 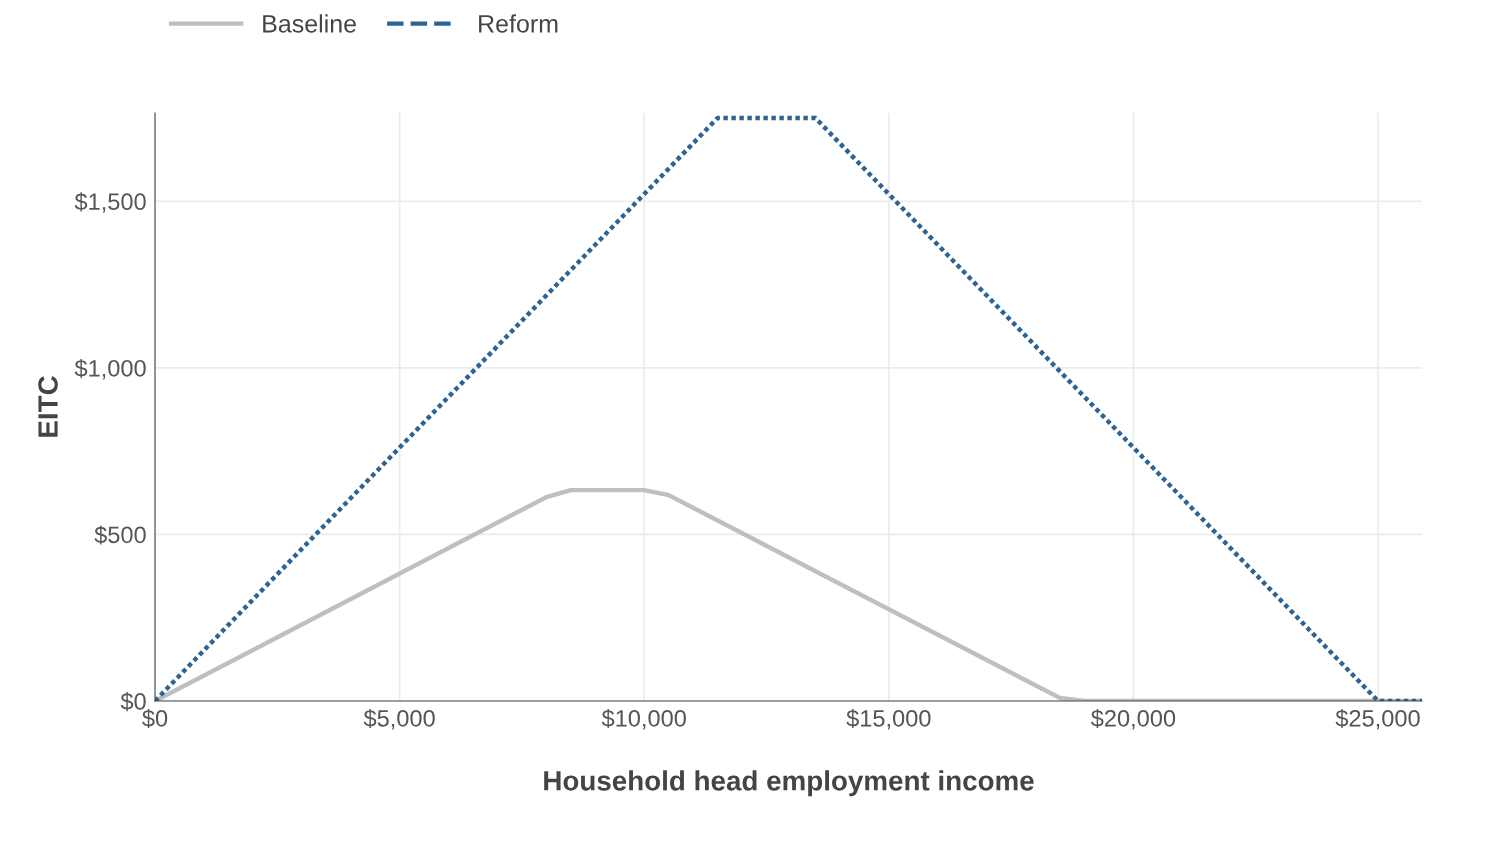 I want to click on y-axis-title: EITC, so click(x=48, y=406).